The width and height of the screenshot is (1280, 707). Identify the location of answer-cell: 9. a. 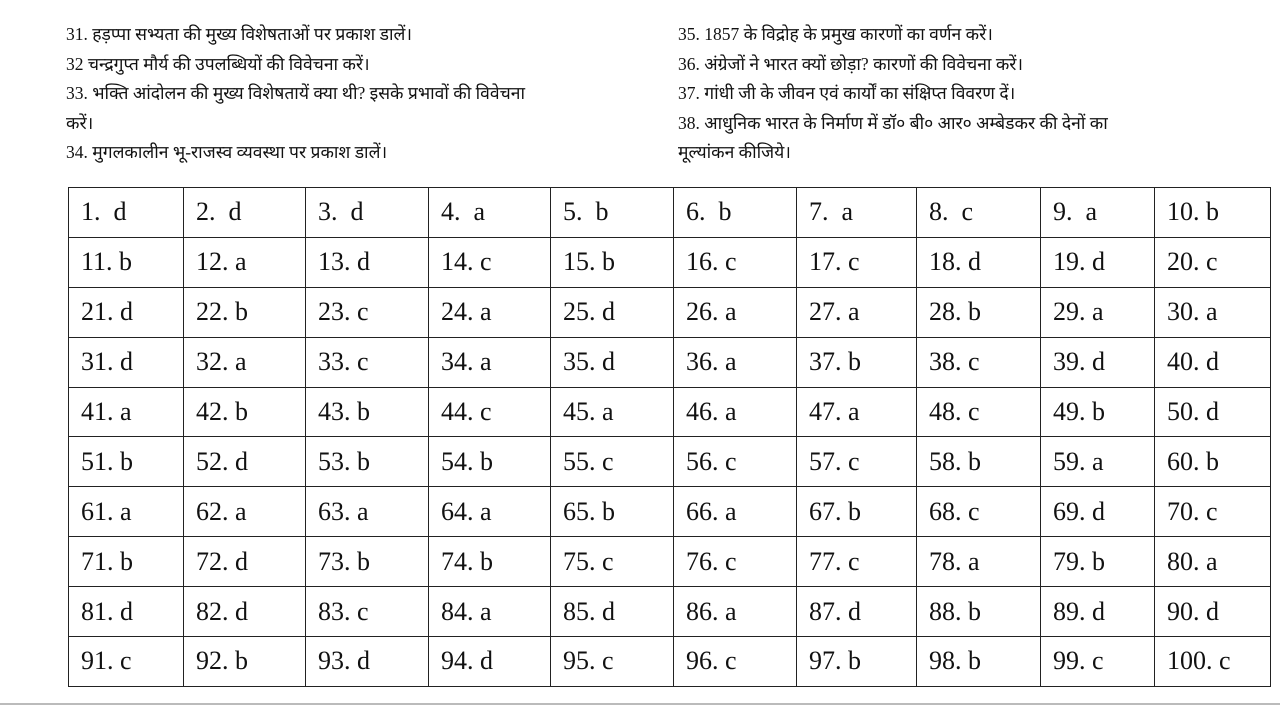
(1097, 212).